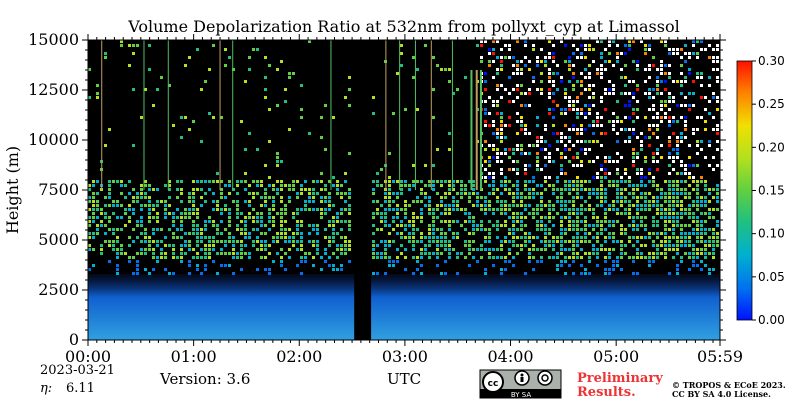  What do you see at coordinates (404, 379) in the screenshot?
I see `x-axis-label: UTC` at bounding box center [404, 379].